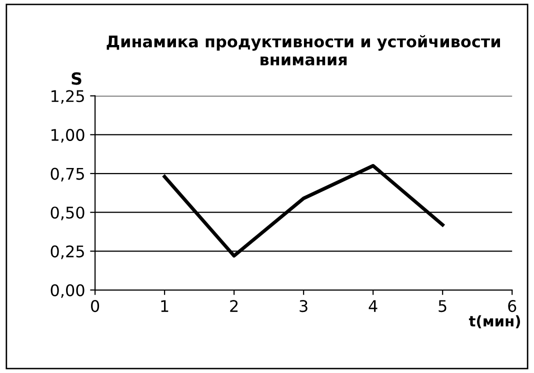 The width and height of the screenshot is (534, 373). I want to click on y-tick-label: 1,25, so click(68, 97).